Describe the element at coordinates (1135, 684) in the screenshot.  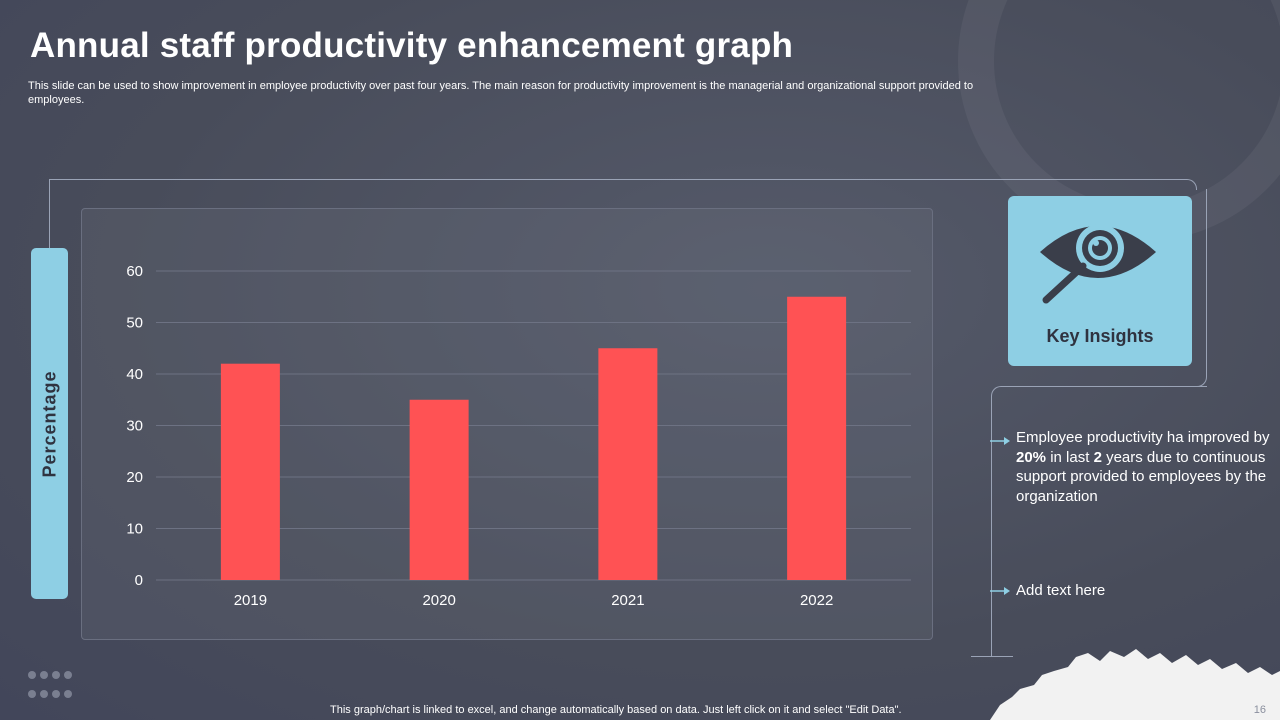
I see `torn-paper-decoration` at that location.